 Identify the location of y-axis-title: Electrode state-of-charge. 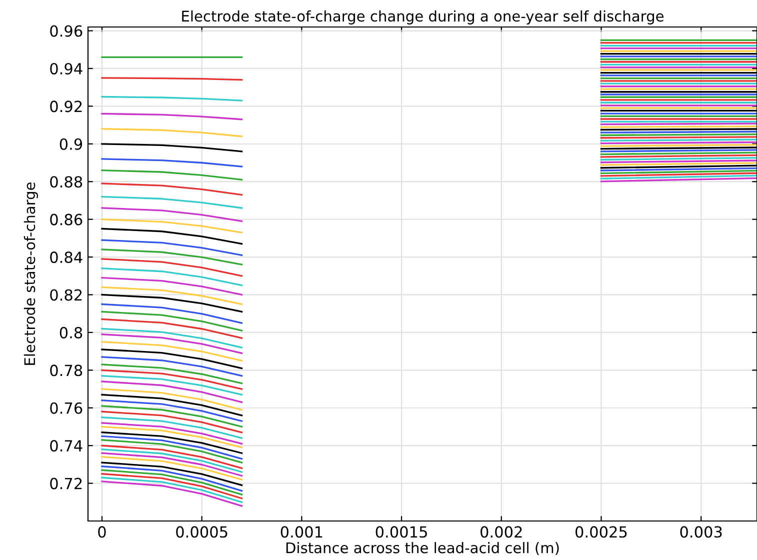
(31, 273).